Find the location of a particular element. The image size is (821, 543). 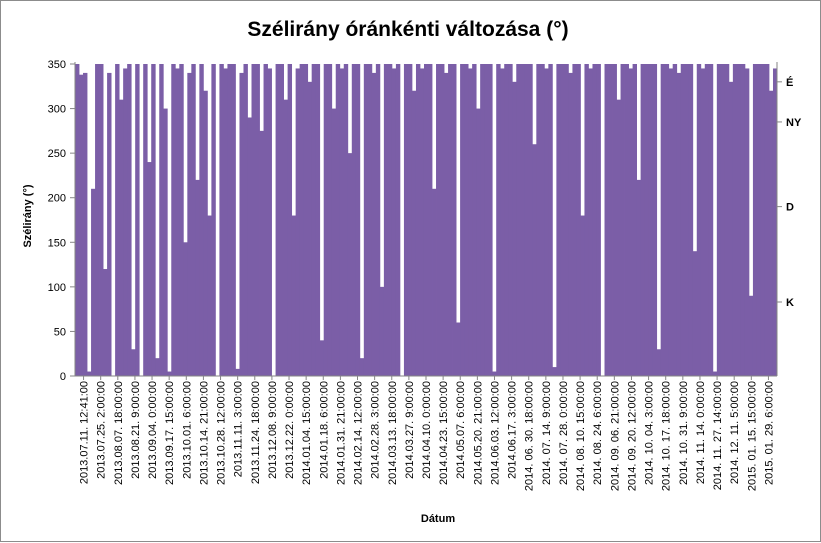

x-tick-label: 2014. 10. 17. 18:00:00 is located at coordinates (667, 436).